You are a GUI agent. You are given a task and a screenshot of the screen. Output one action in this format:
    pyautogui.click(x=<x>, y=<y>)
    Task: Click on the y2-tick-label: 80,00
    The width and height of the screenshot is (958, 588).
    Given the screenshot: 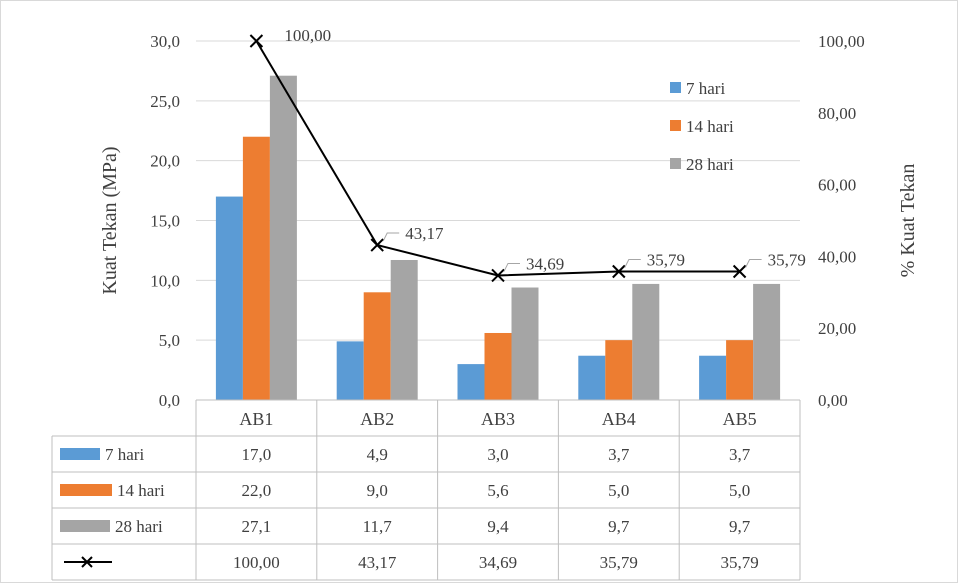 What is the action you would take?
    pyautogui.click(x=837, y=113)
    